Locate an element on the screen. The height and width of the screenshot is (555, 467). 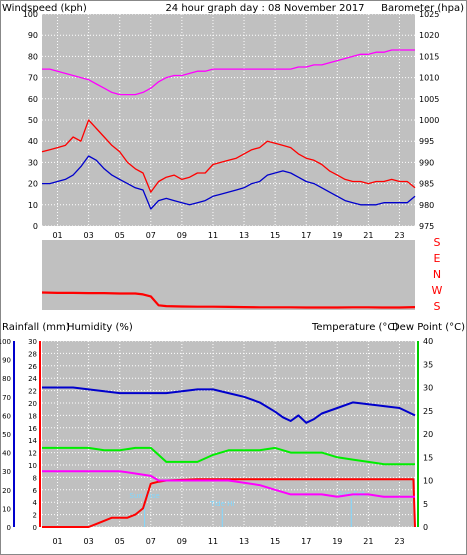
annotation-label: Sun Rise is located at coordinates (144, 496).